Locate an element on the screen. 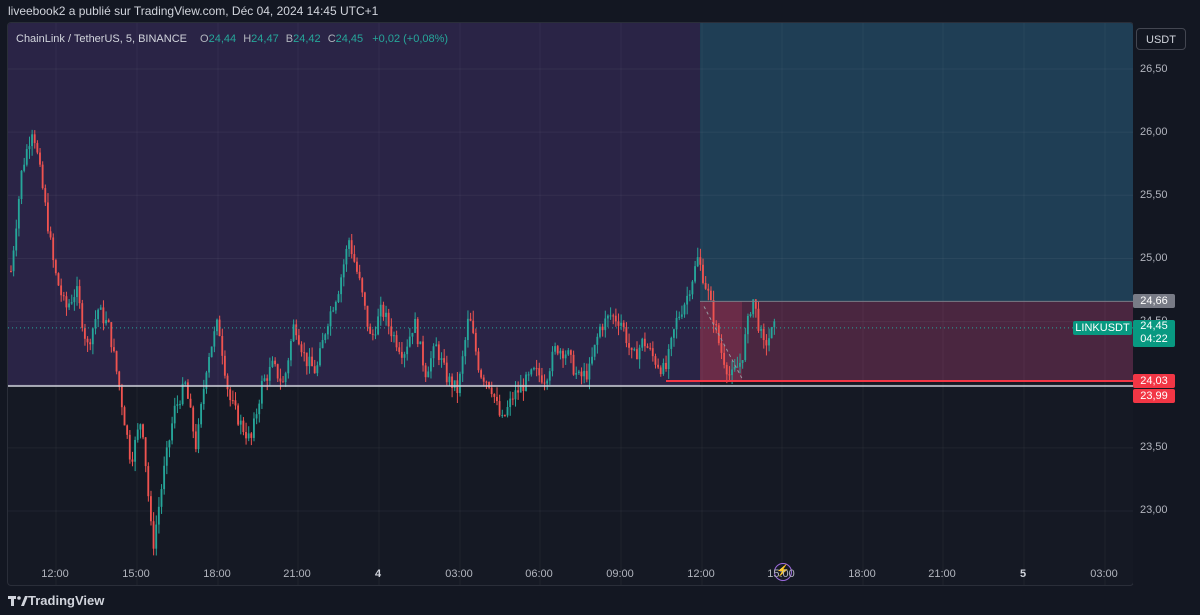  lightning-icon: ⚡ is located at coordinates (783, 572).